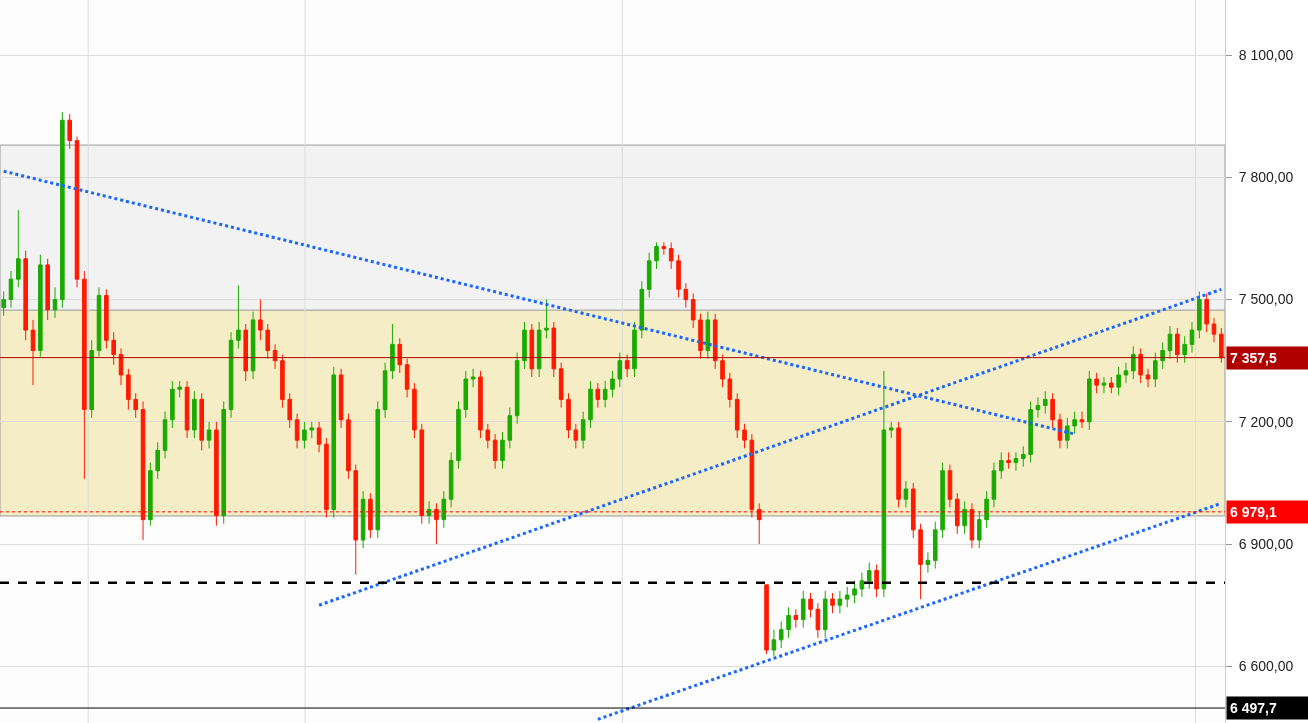 This screenshot has height=723, width=1308. What do you see at coordinates (1266, 299) in the screenshot?
I see `y-tick-label: 7 500,00` at bounding box center [1266, 299].